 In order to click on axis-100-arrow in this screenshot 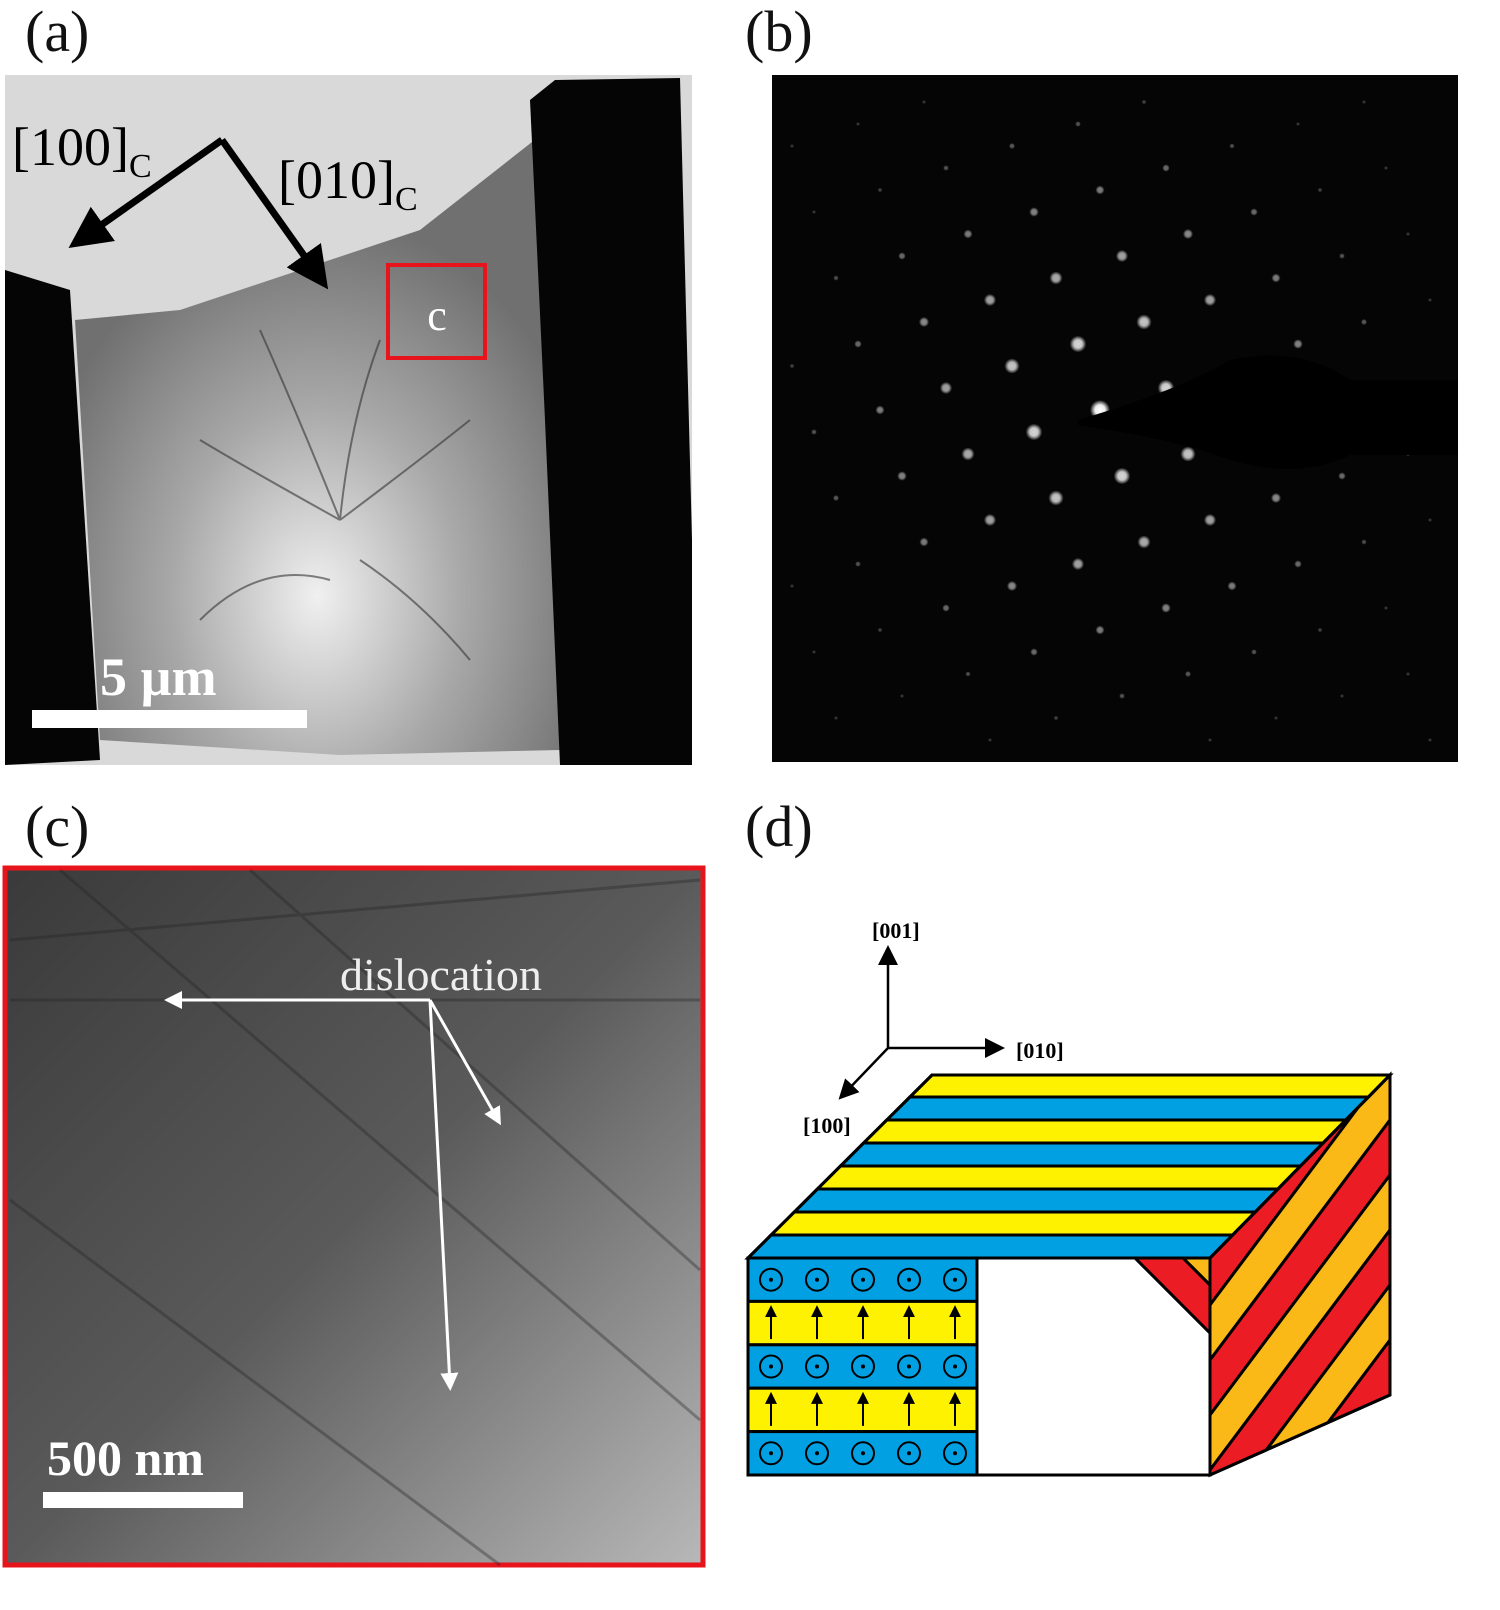, I will do `click(863, 1073)`.